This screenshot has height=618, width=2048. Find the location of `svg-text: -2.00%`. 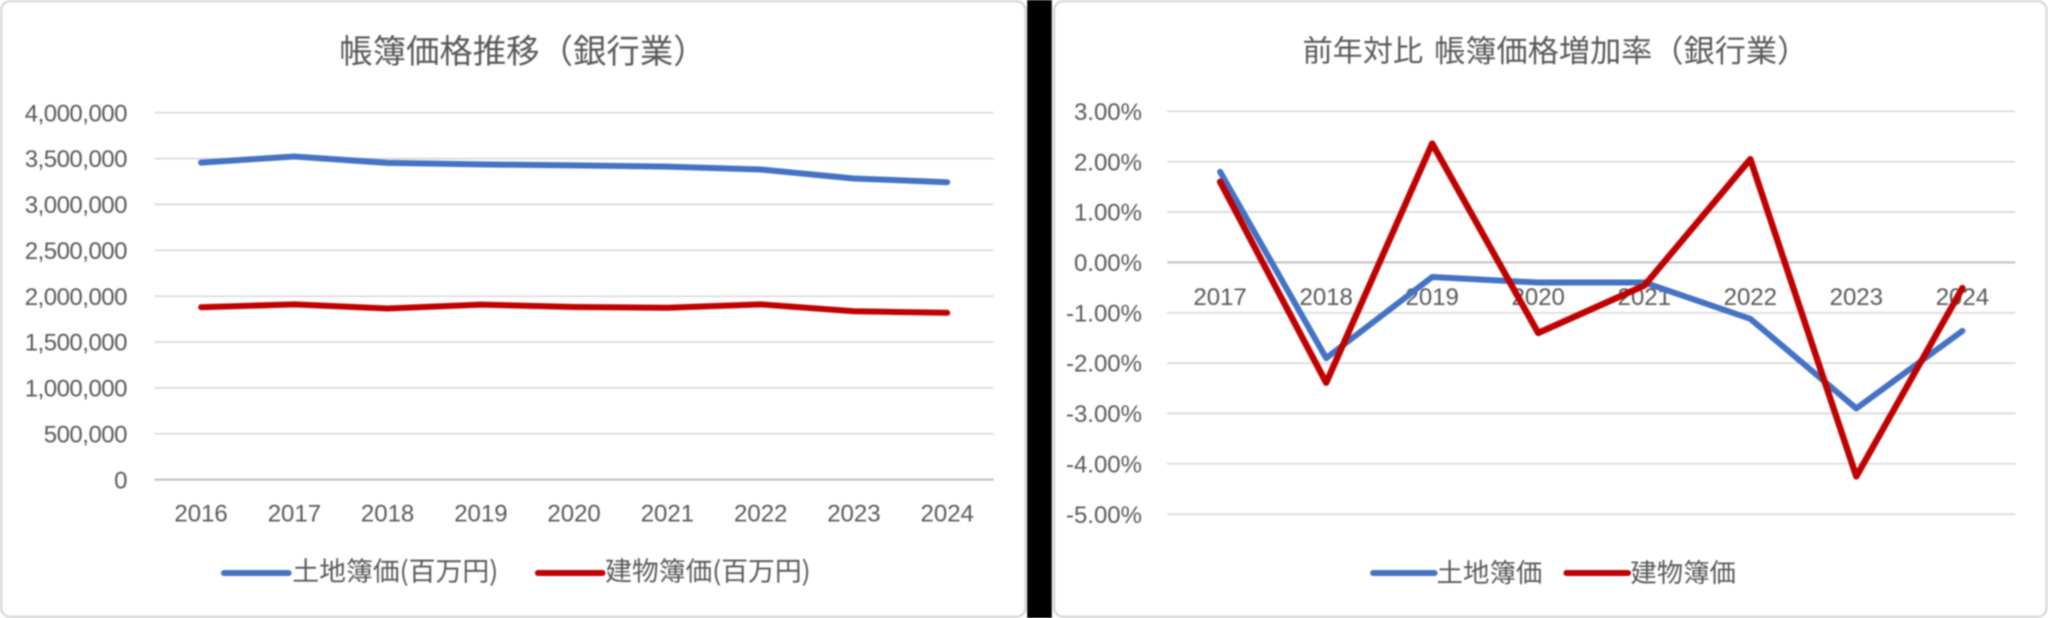

svg-text: -2.00% is located at coordinates (1104, 364).